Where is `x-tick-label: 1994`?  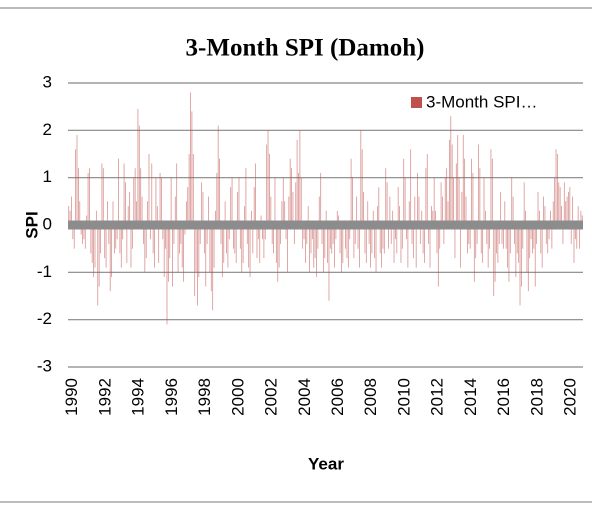
x-tick-label: 1994 is located at coordinates (138, 397).